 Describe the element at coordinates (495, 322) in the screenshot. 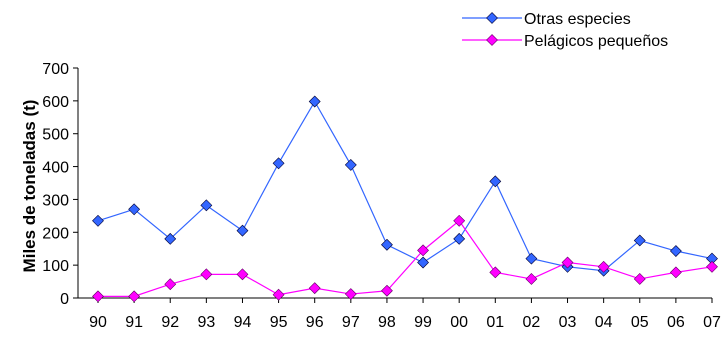

I see `x-tick-label: 01` at that location.